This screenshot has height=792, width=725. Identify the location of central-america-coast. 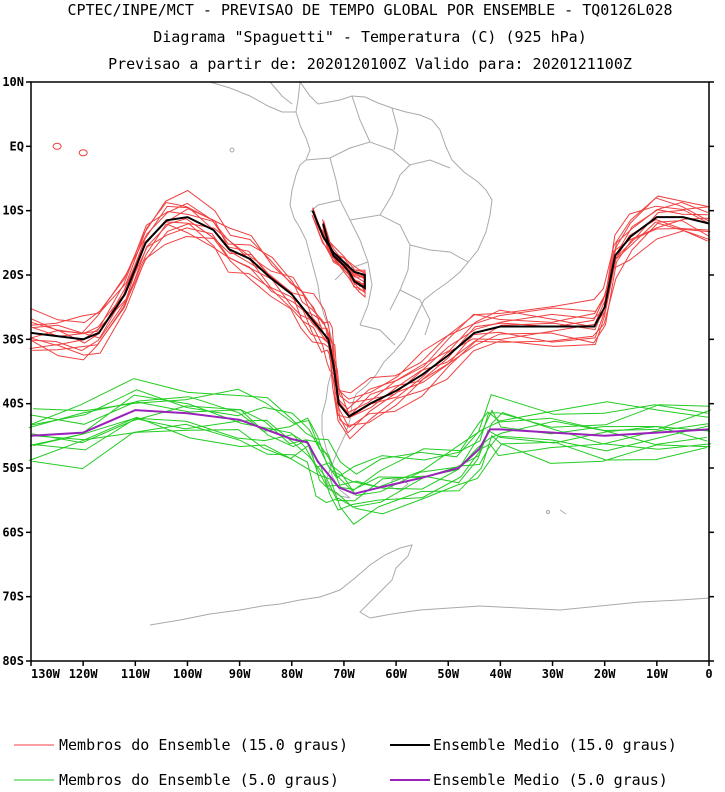
(252, 97).